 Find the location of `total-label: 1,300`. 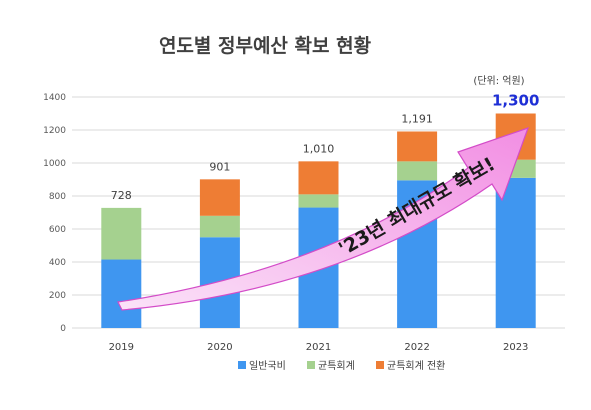

total-label: 1,300 is located at coordinates (515, 101).